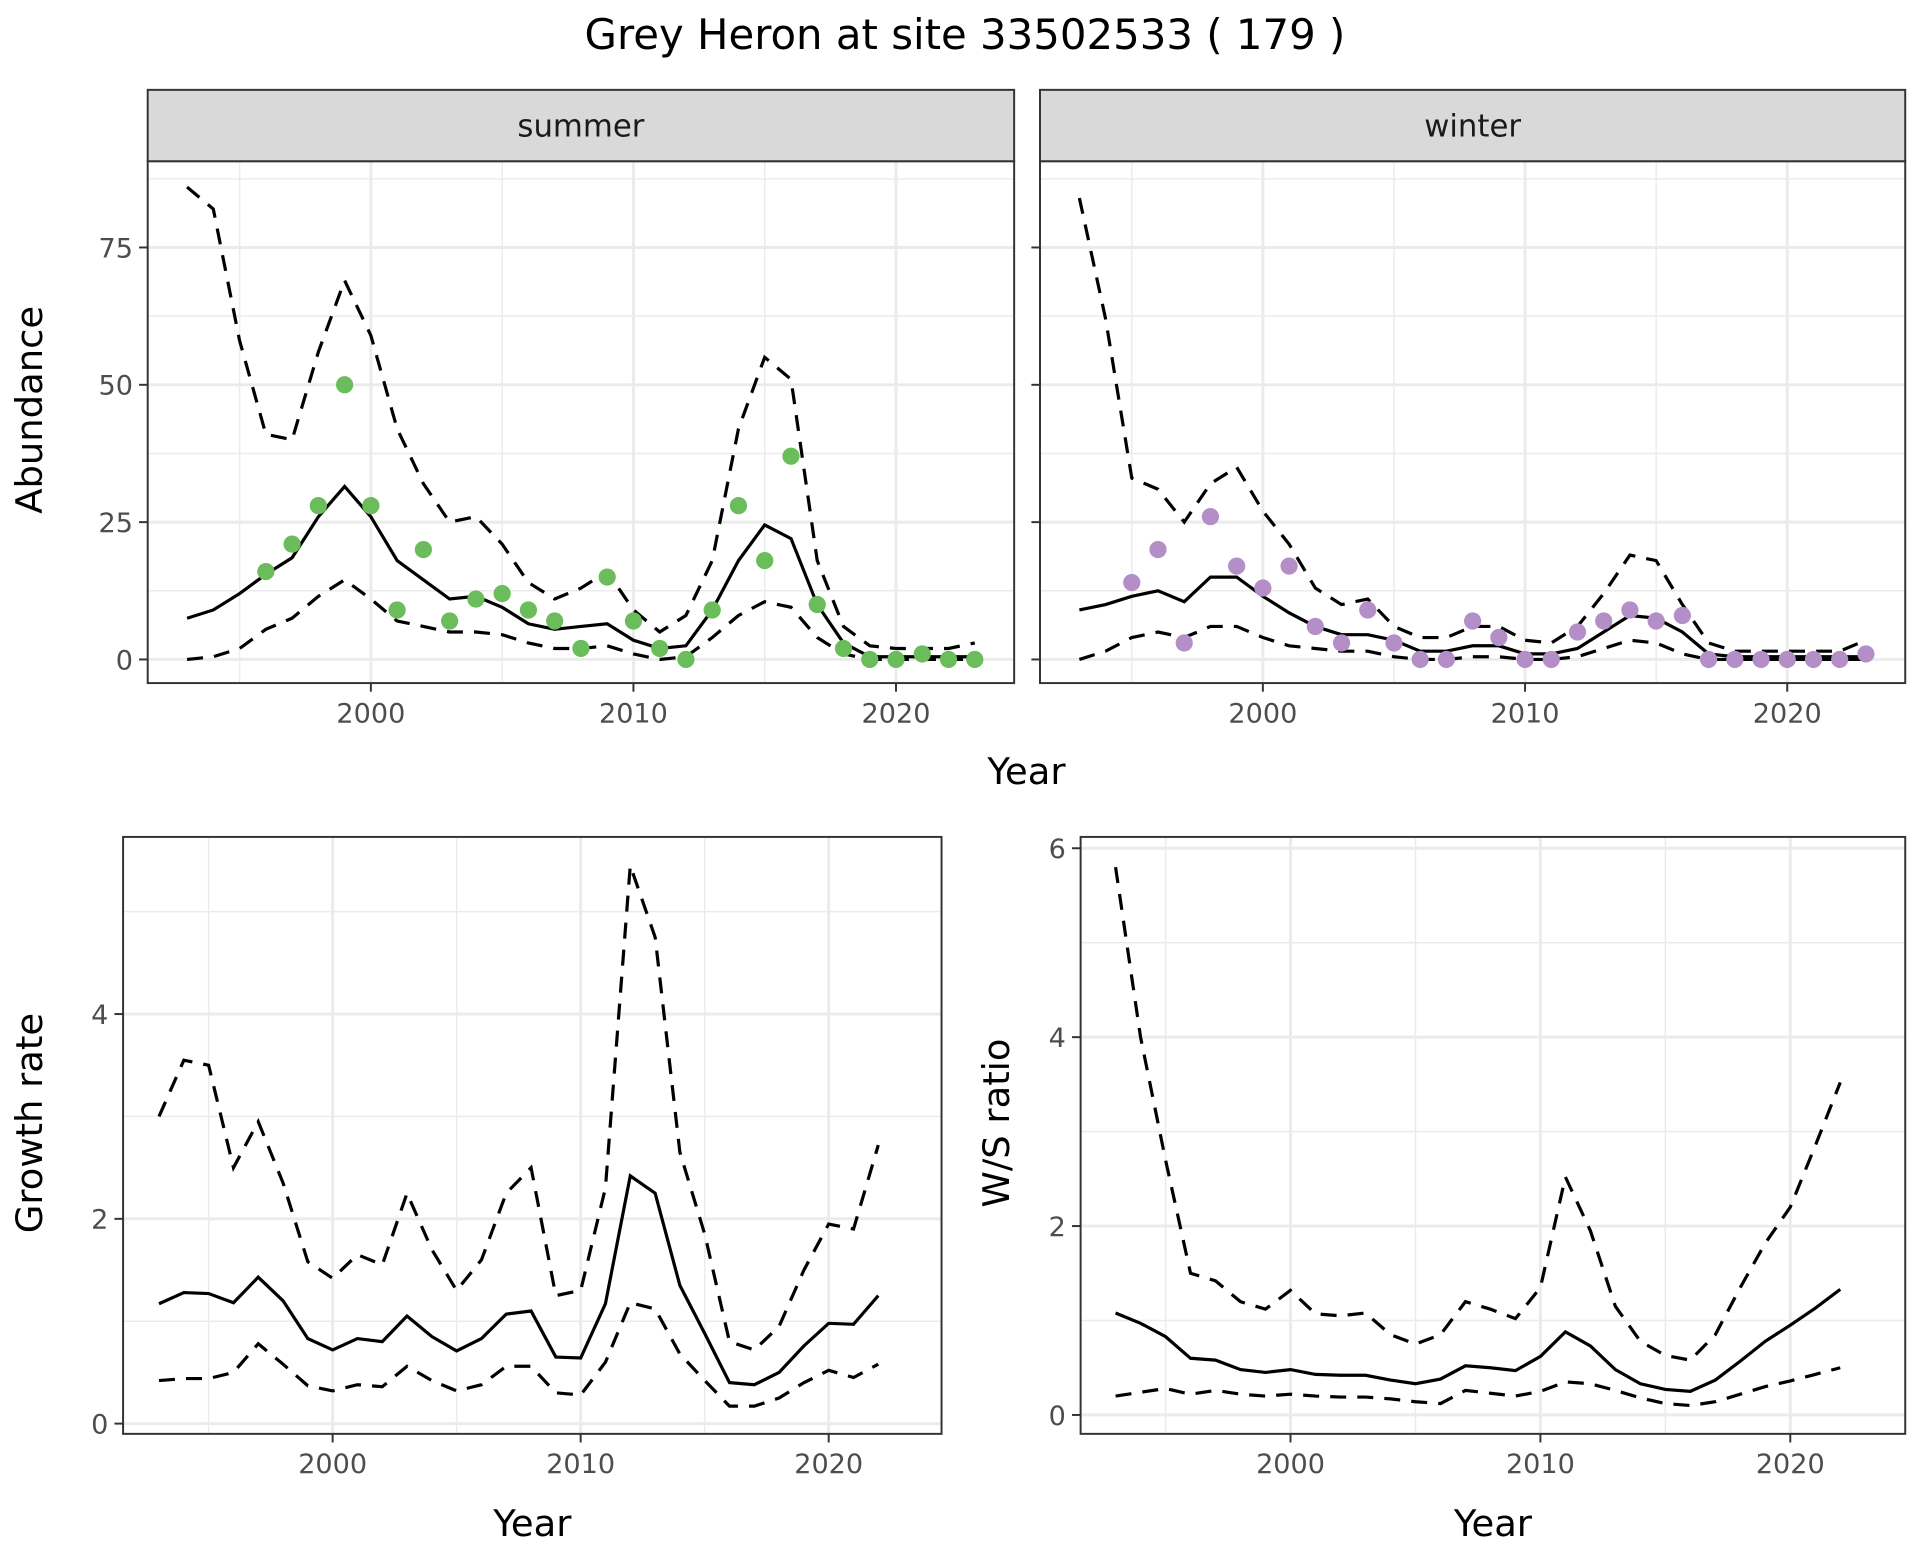 The image size is (1920, 1560). I want to click on figure-title: Grey Heron at site 33502533 ( 179 ), so click(965, 34).